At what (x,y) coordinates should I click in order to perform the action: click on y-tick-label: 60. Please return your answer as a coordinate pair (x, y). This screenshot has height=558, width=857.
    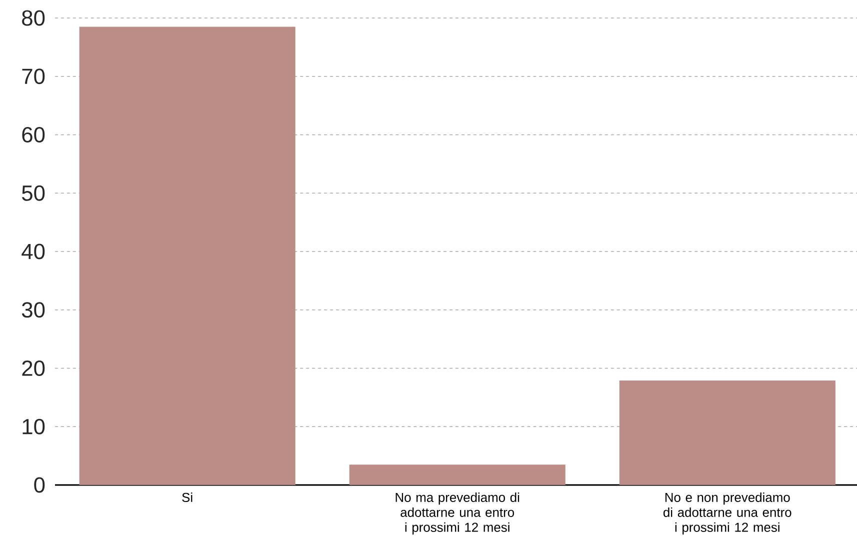
    Looking at the image, I should click on (33, 134).